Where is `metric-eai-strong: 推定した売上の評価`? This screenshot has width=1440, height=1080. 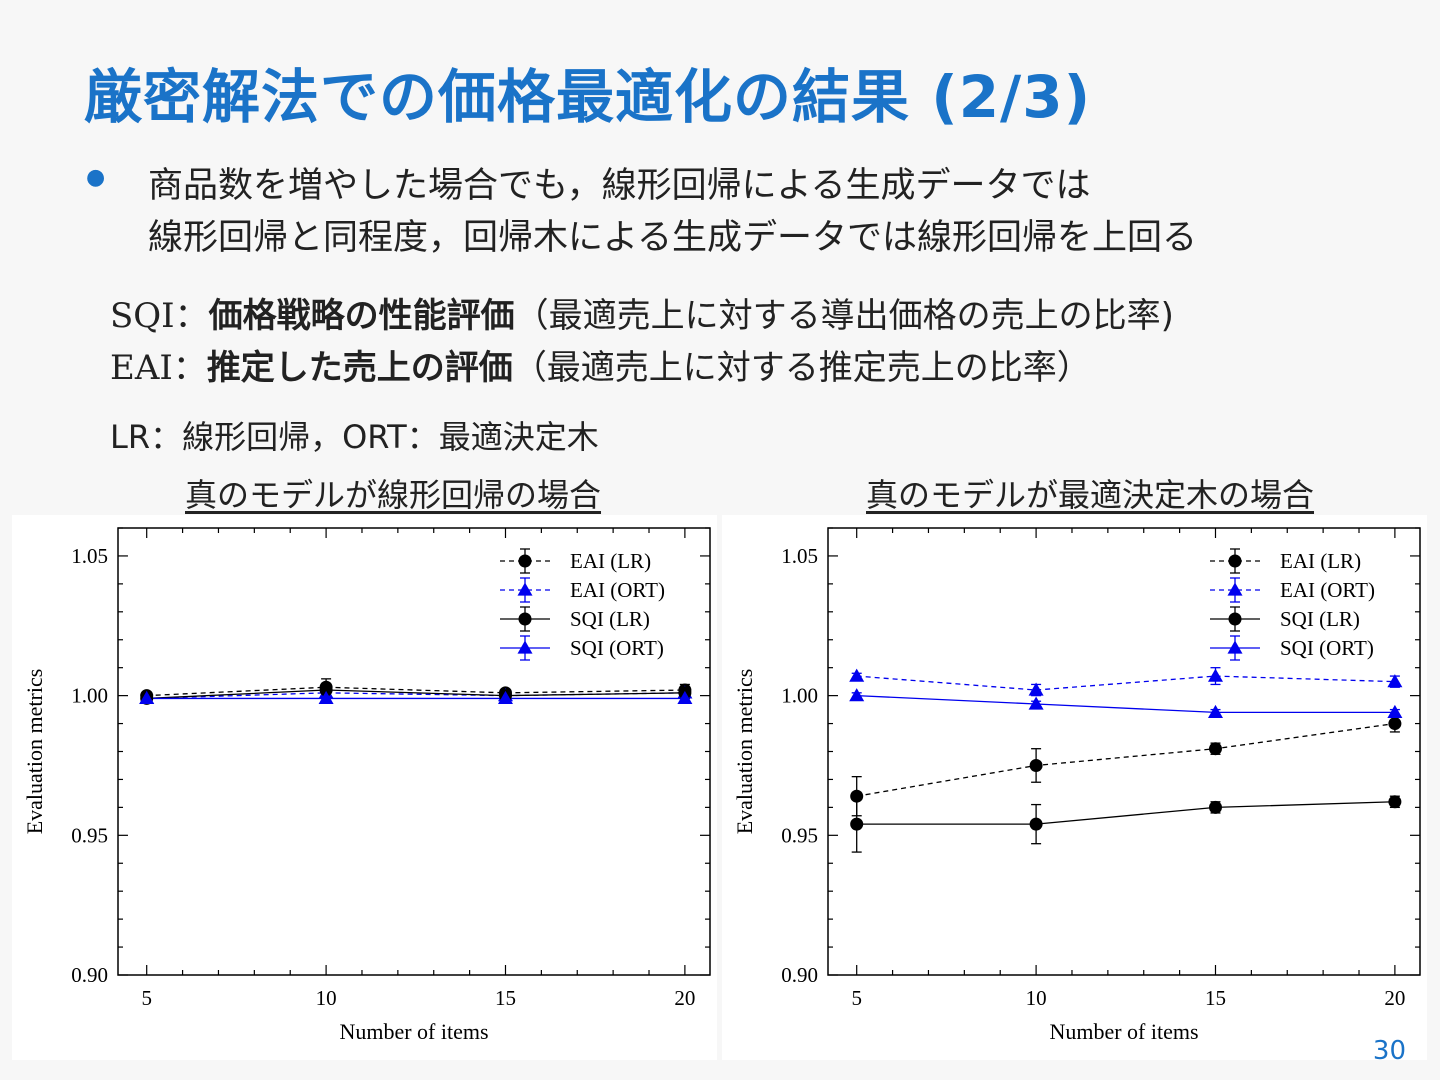 metric-eai-strong: 推定した売上の評価 is located at coordinates (359, 368).